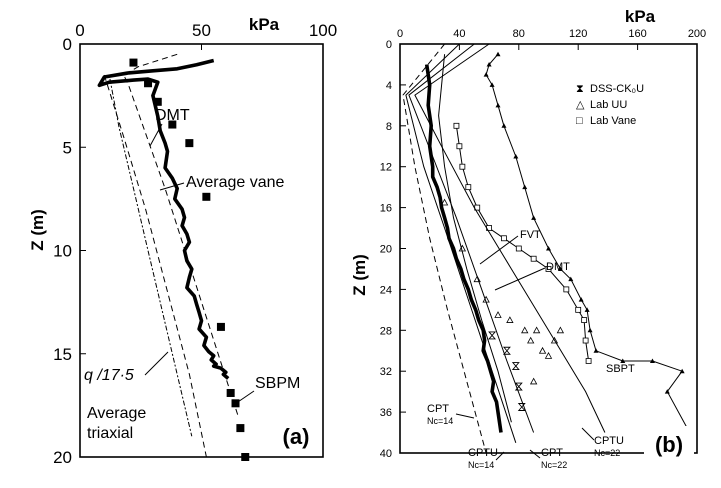  Describe the element at coordinates (79, 30) in the screenshot. I see `panel-a-x-tick-0: 0` at that location.